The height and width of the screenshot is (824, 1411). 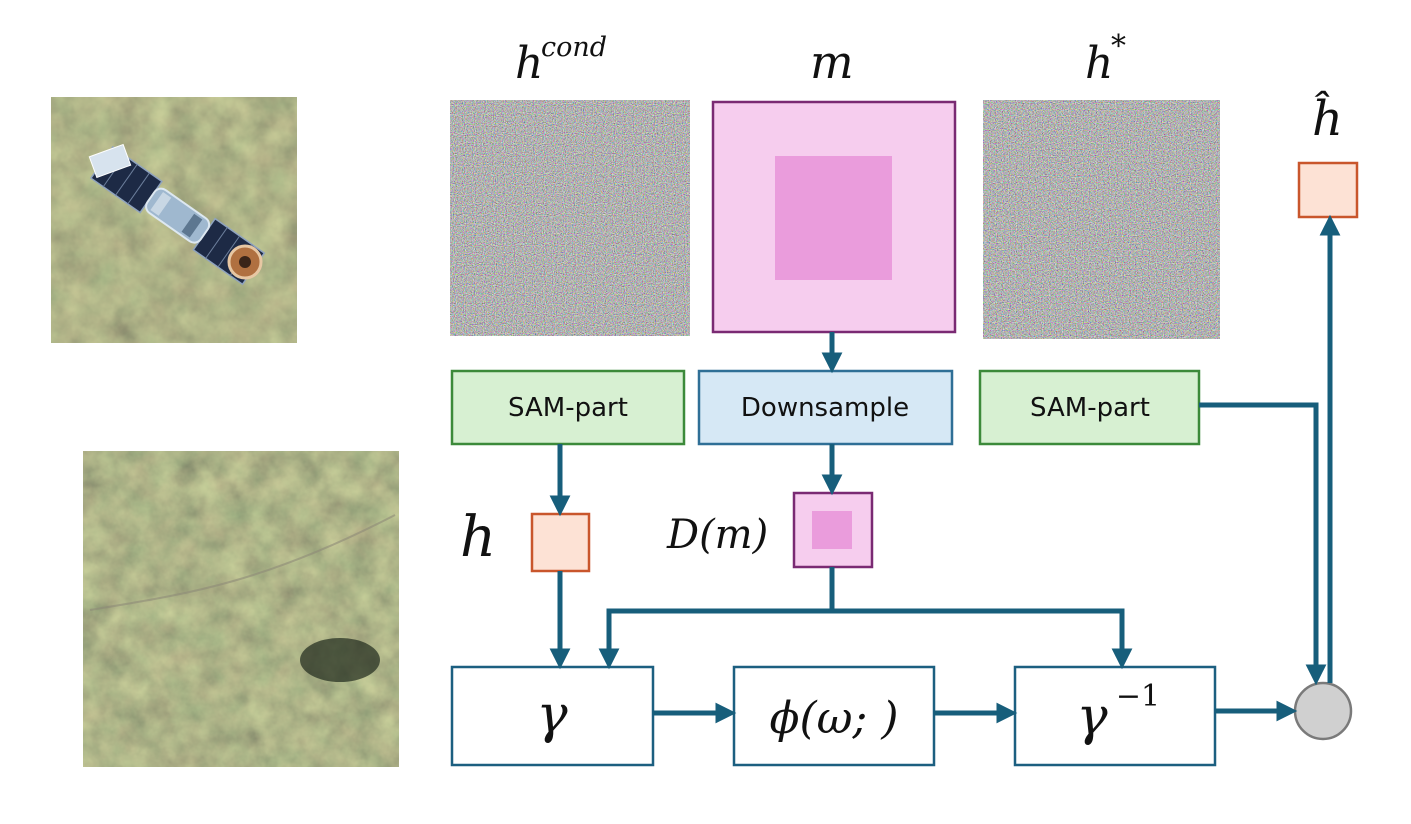 I want to click on sam-part-right-label: SAM-part, so click(x=1090, y=408).